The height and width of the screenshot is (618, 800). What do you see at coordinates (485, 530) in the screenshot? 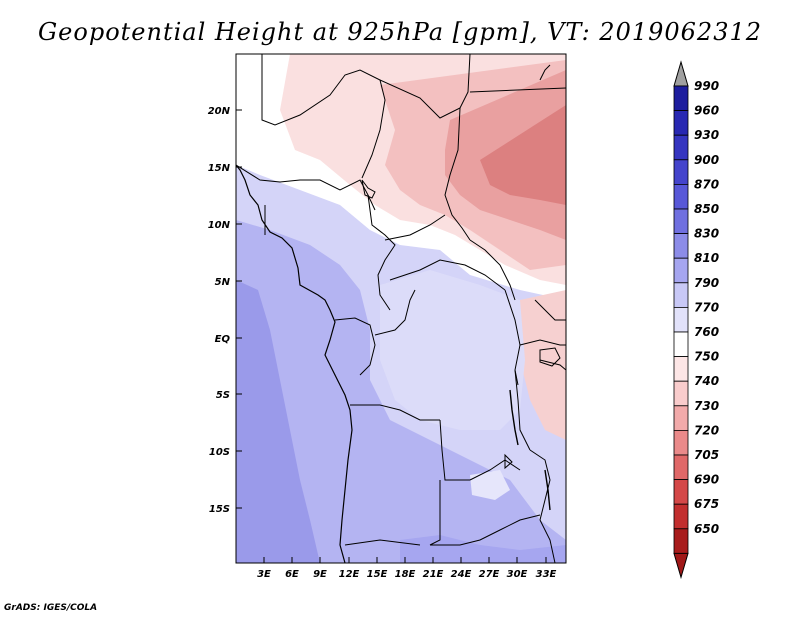
I see `border-zambia-south` at bounding box center [485, 530].